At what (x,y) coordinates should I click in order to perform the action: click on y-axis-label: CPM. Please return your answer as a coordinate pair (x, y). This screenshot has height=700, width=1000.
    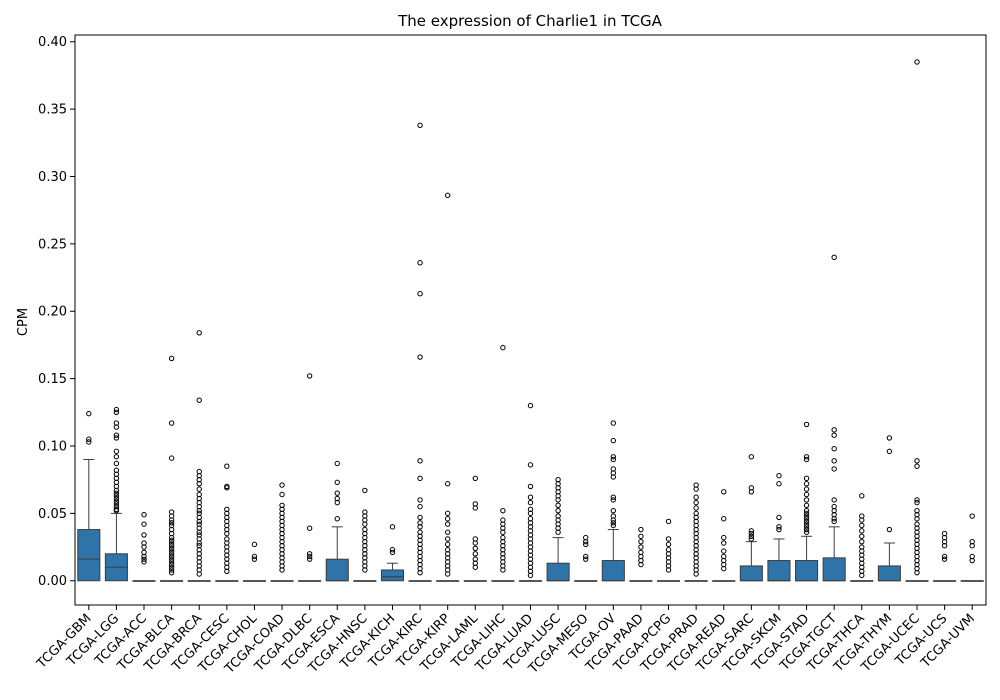
    Looking at the image, I should click on (23, 322).